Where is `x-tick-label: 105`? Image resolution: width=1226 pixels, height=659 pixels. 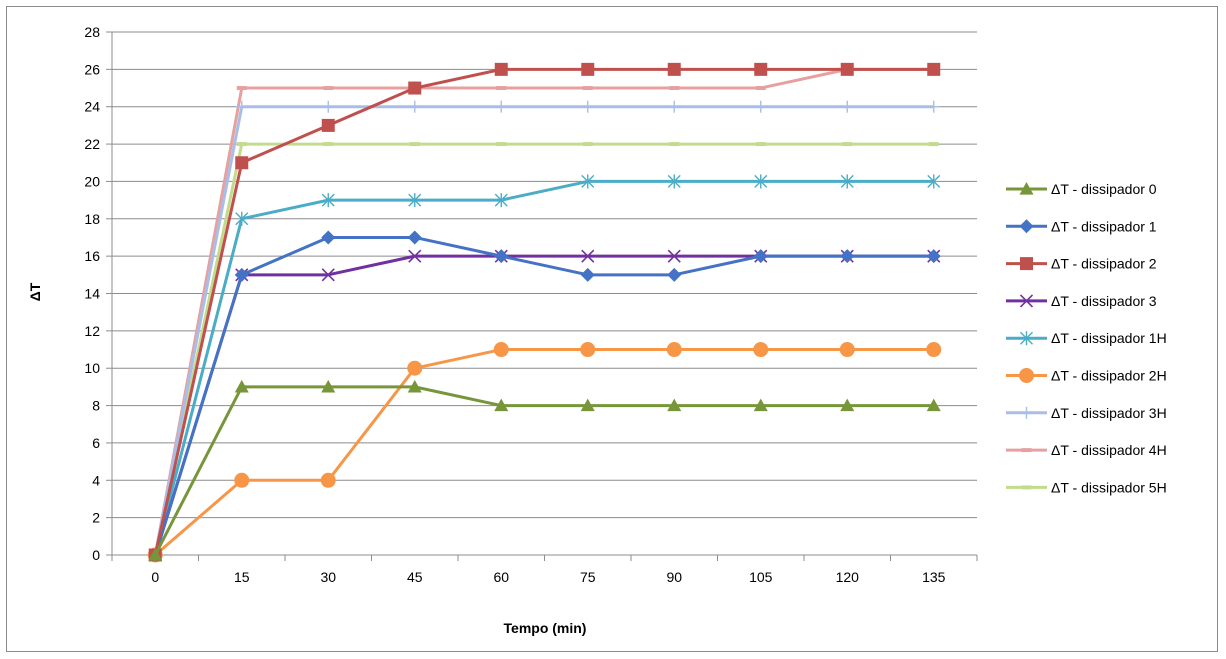 x-tick-label: 105 is located at coordinates (761, 577).